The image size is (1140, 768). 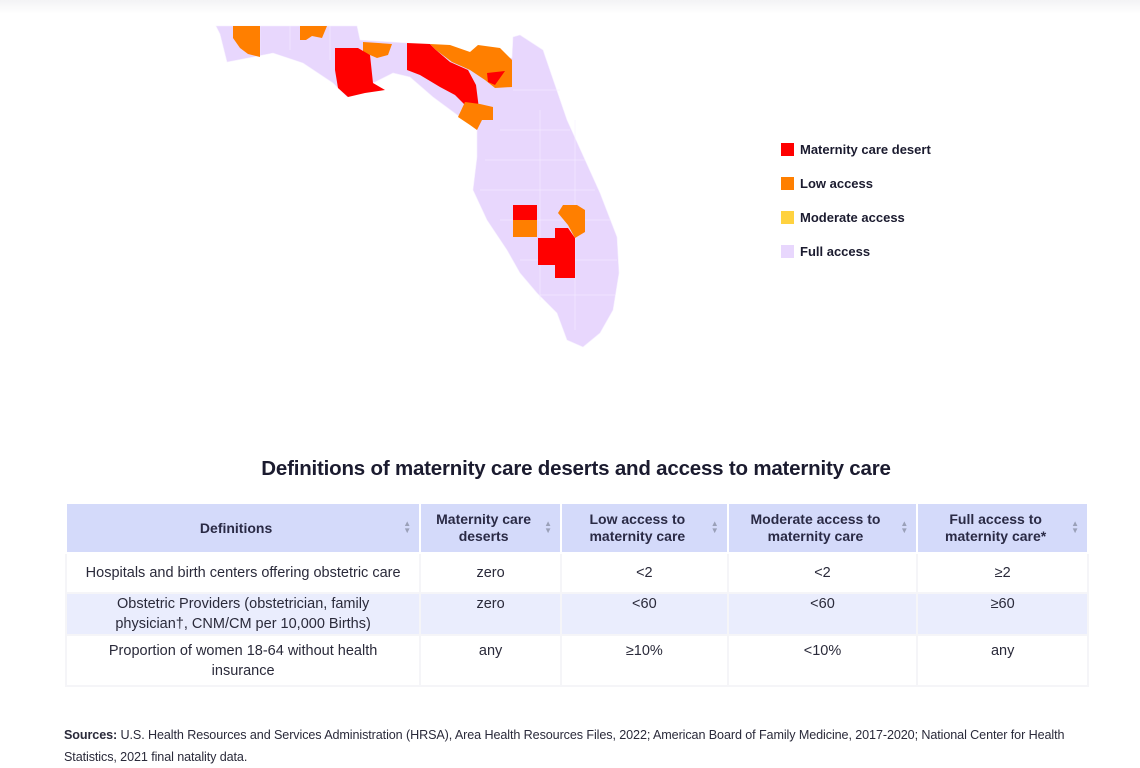 I want to click on legend-item-full: Full access, so click(x=856, y=258).